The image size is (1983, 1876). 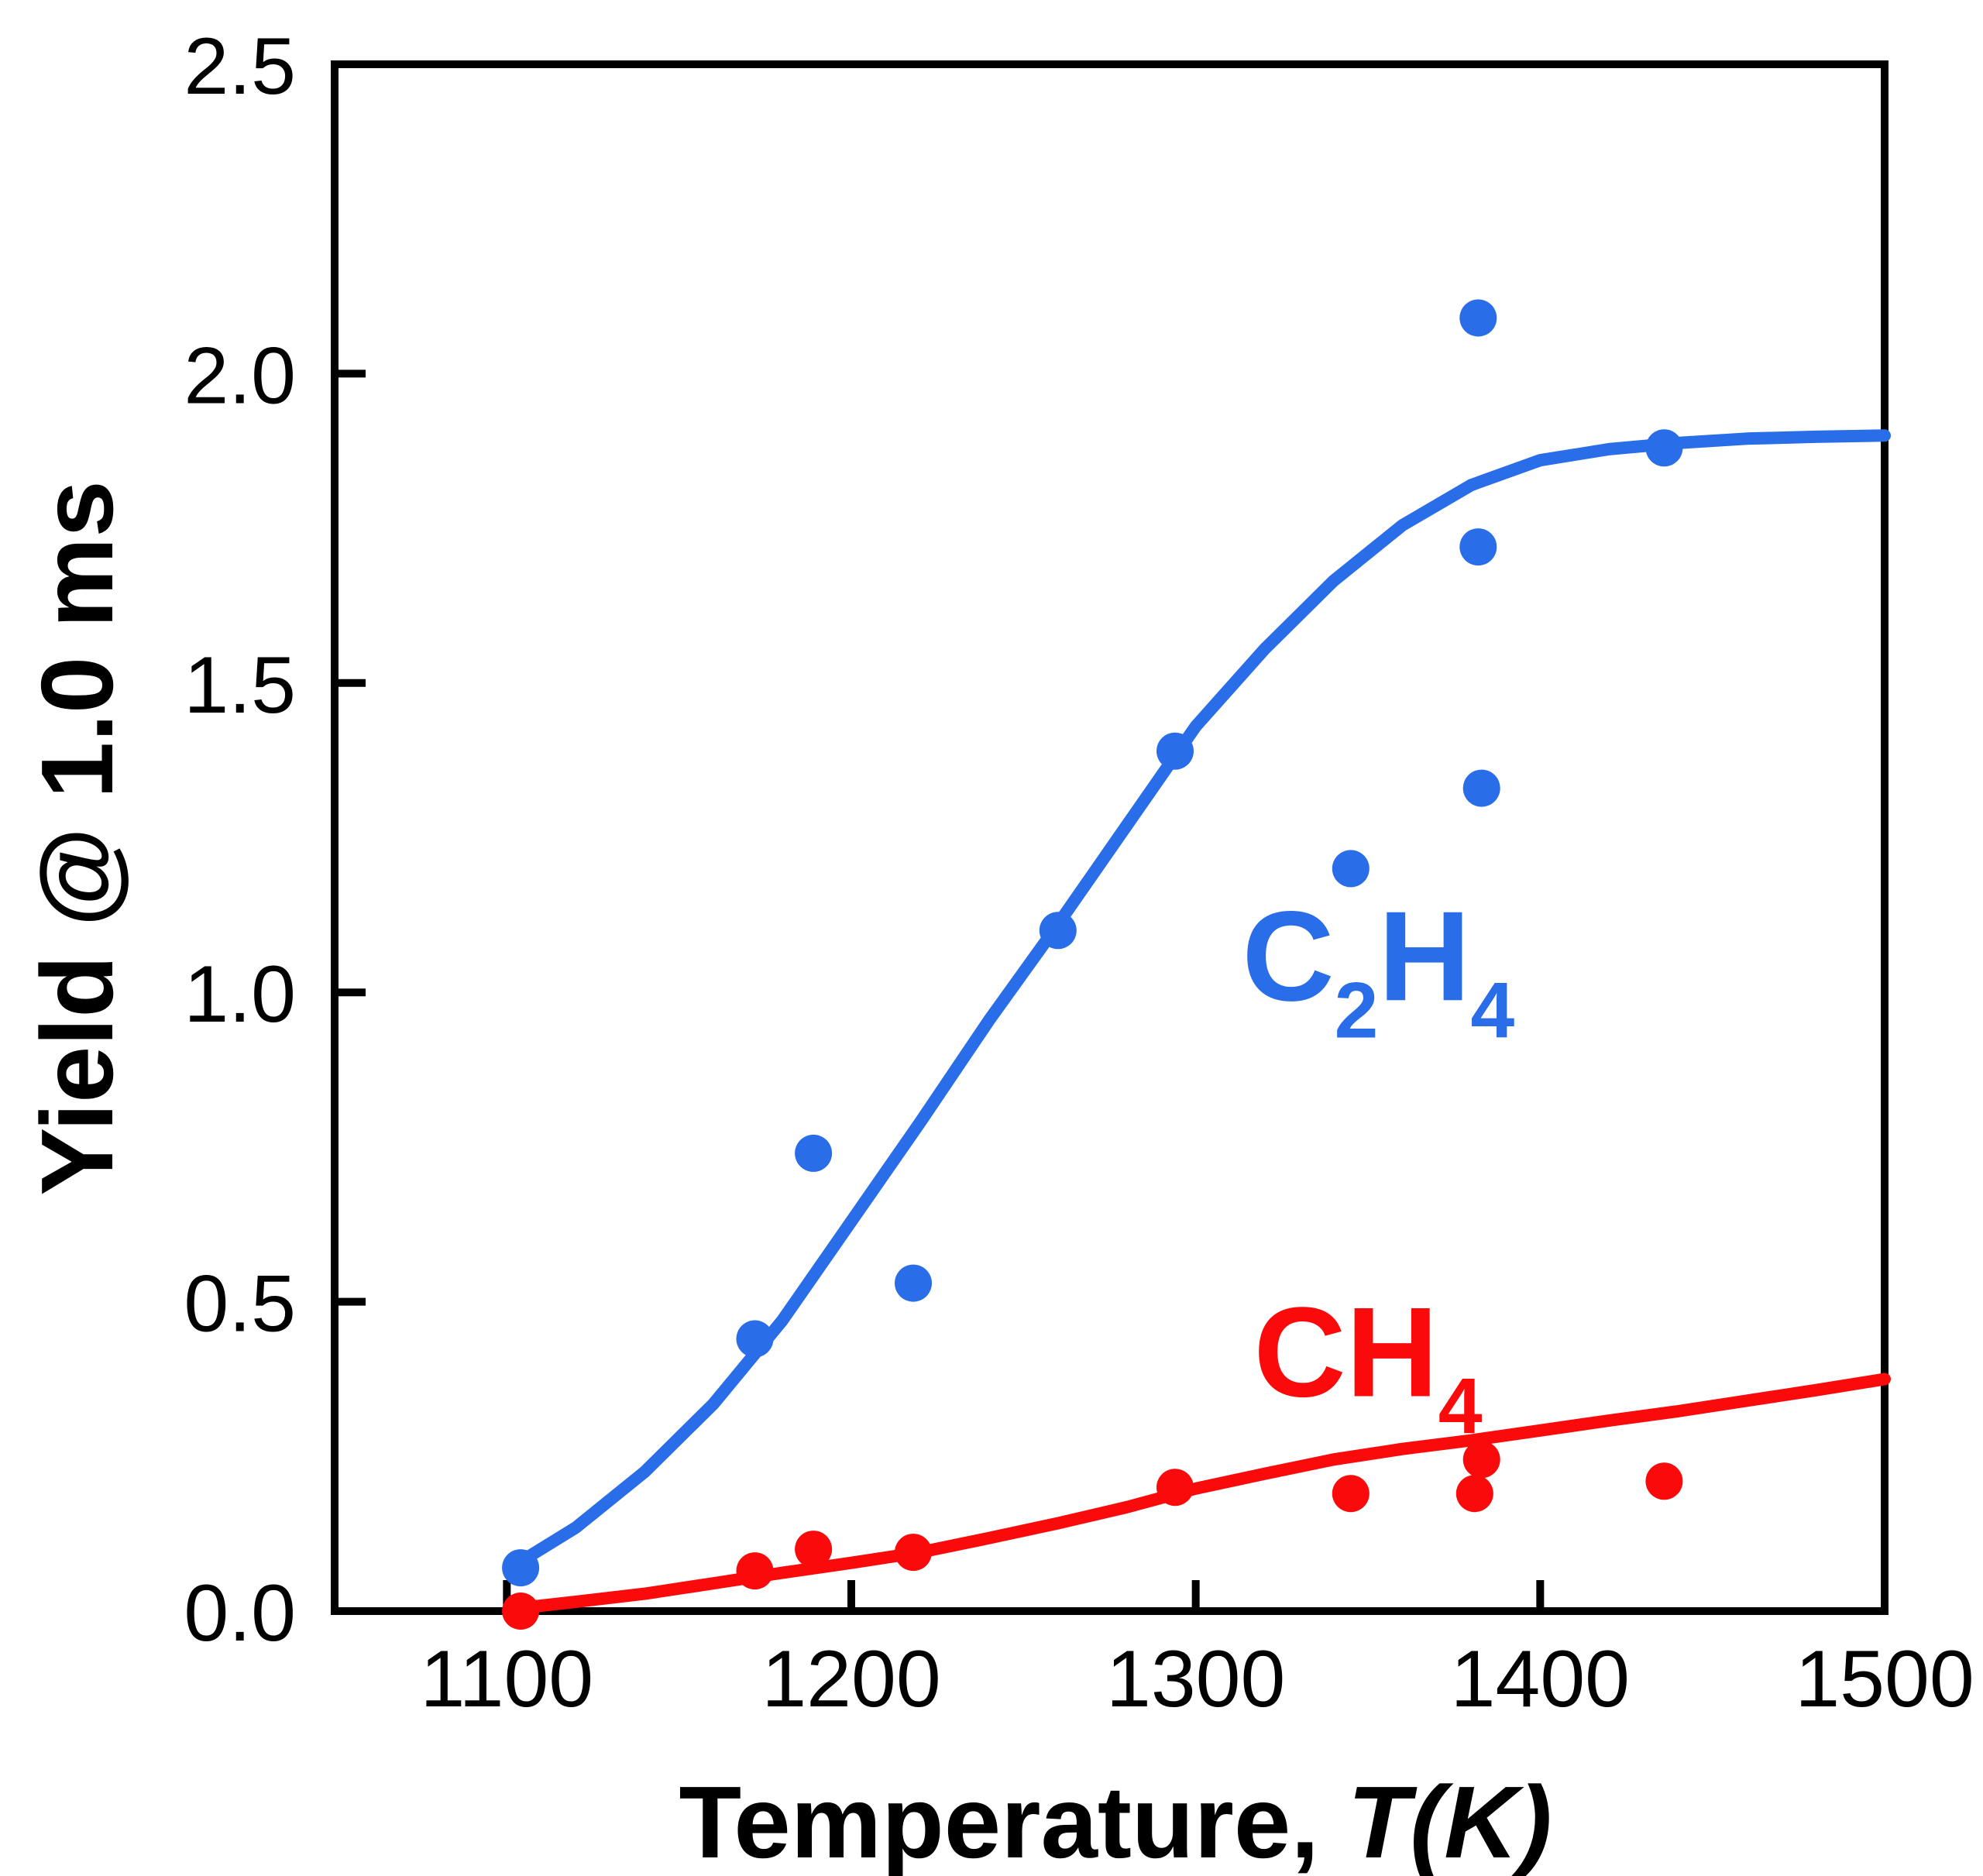 What do you see at coordinates (1540, 1679) in the screenshot?
I see `x-axis-tick-label: 1400` at bounding box center [1540, 1679].